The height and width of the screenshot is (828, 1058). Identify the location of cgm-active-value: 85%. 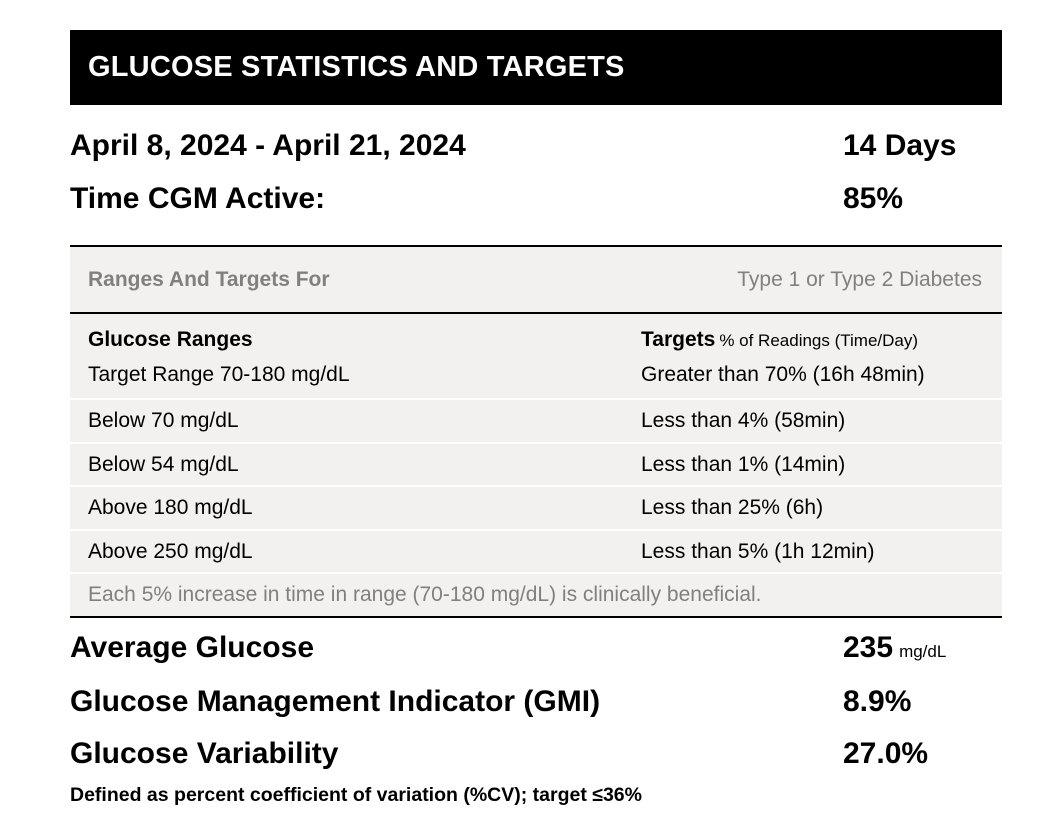
(873, 198).